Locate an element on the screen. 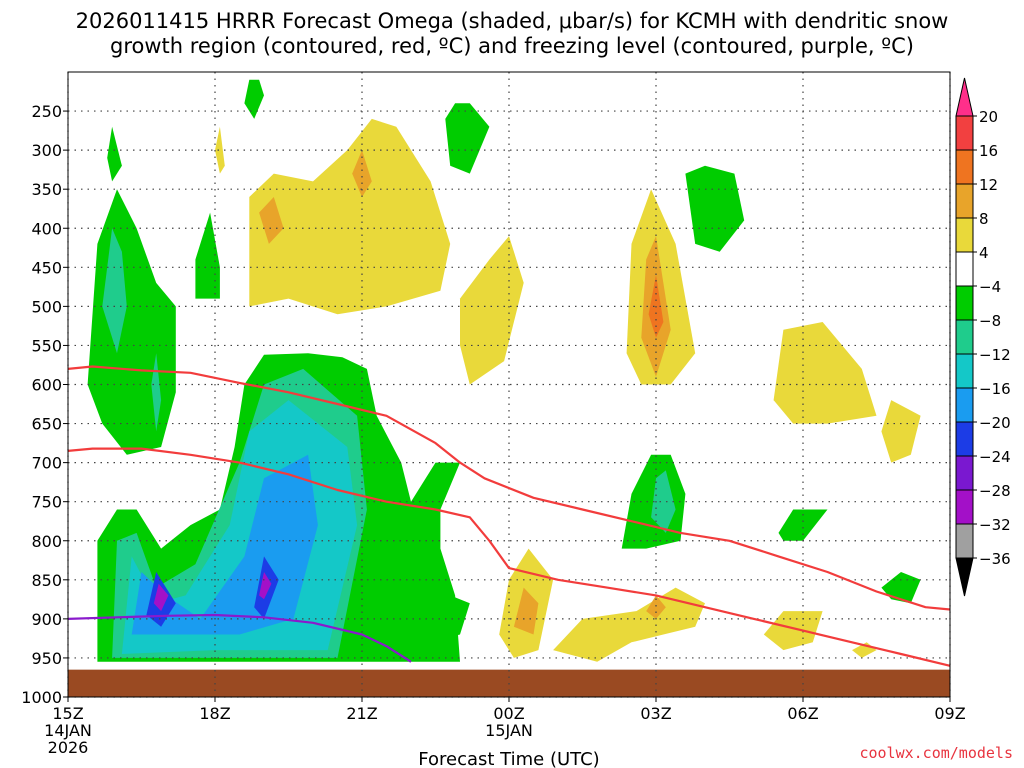 This screenshot has width=1024, height=768. colorbar-label-7: −12 is located at coordinates (995, 355).